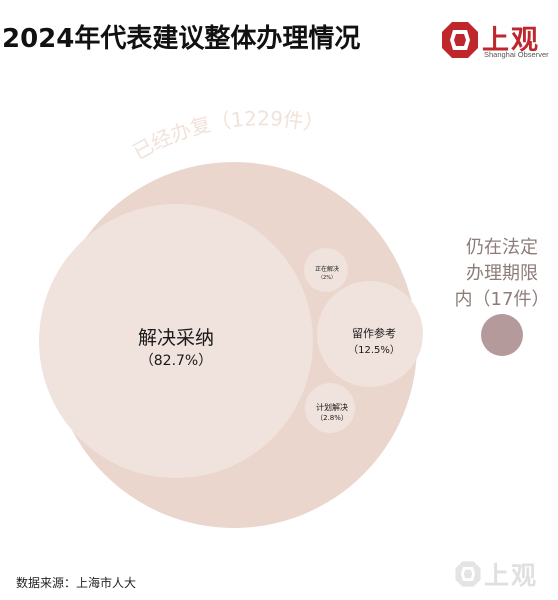 This screenshot has height=600, width=558. Describe the element at coordinates (511, 575) in the screenshot. I see `watermark-text: 上观` at that location.